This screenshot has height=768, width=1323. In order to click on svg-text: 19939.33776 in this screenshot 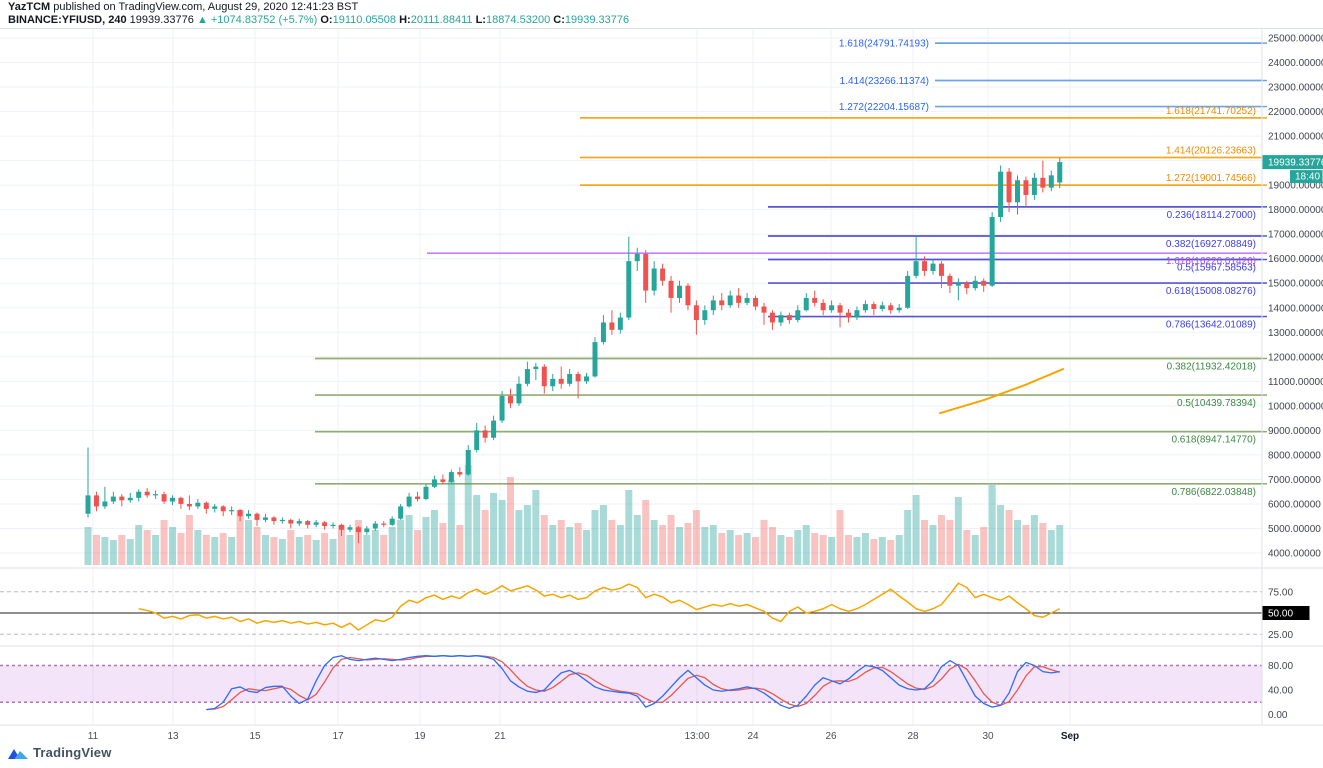, I will do `click(1295, 163)`.